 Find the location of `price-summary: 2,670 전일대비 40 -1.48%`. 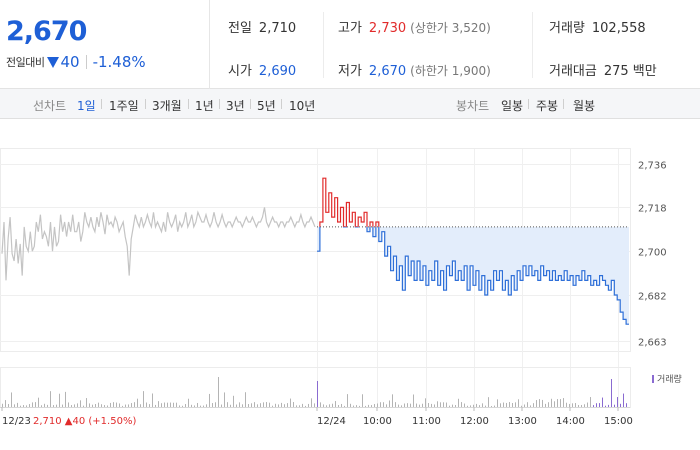

price-summary: 2,670 전일대비 40 -1.48% is located at coordinates (105, 44).